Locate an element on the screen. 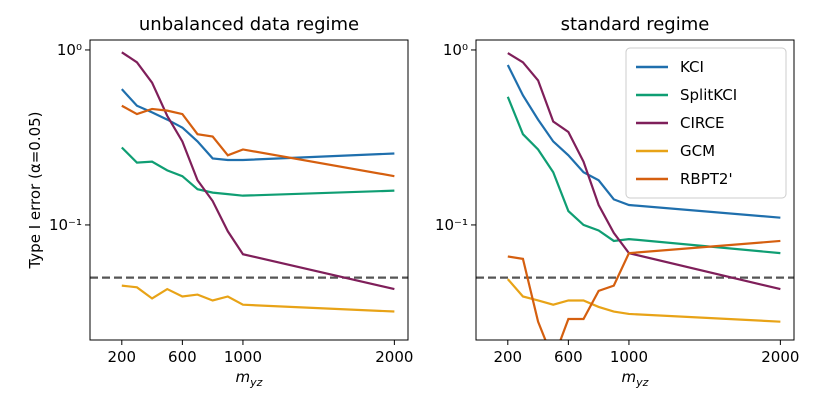  legend-label: GCM is located at coordinates (697, 151).